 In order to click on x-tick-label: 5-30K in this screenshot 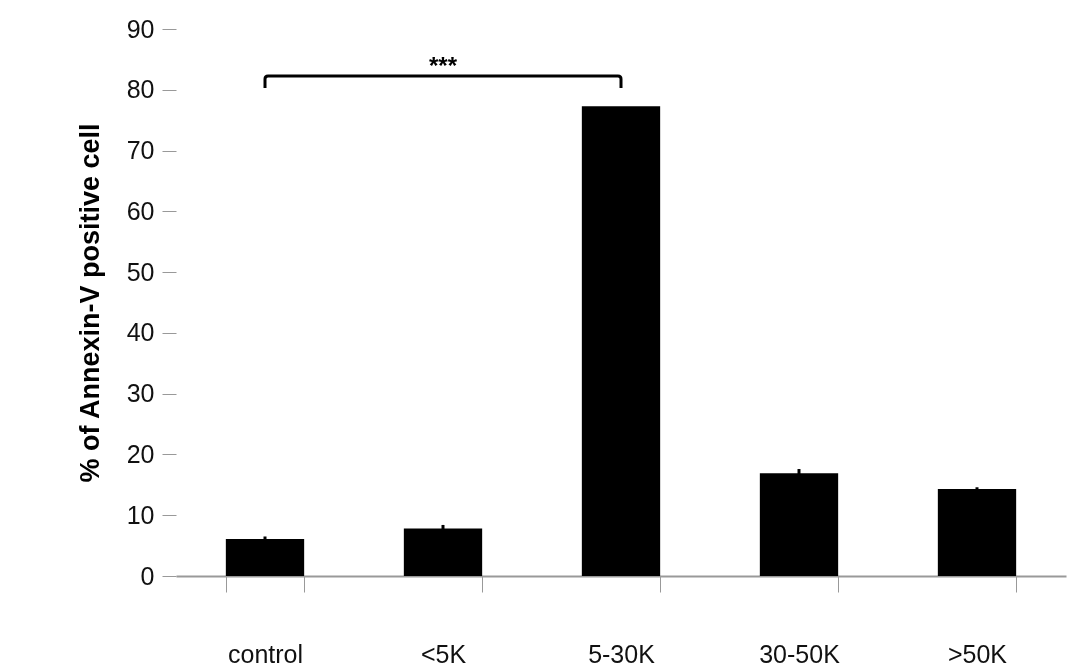, I will do `click(622, 653)`.